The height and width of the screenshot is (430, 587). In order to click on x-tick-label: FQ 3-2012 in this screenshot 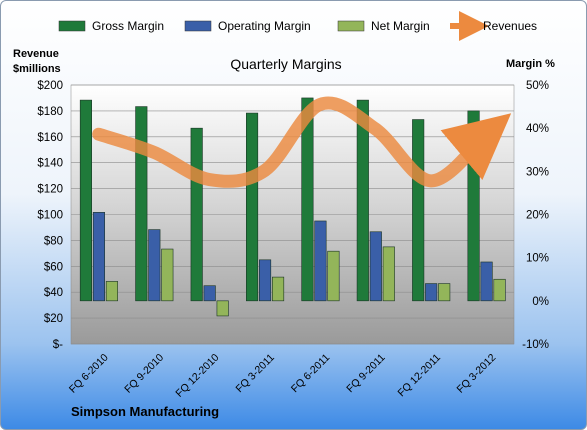, I will do `click(476, 374)`.